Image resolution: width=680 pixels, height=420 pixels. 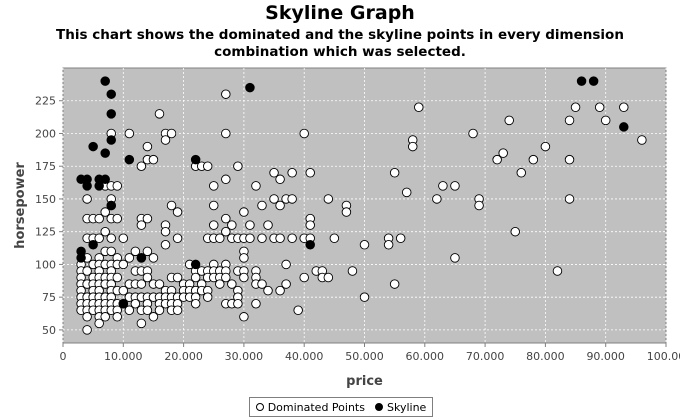 I want to click on x-tick-label: 20.000, so click(x=183, y=356).